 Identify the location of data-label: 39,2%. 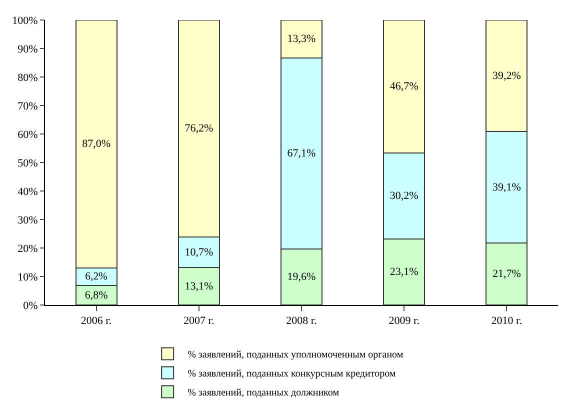
(506, 76).